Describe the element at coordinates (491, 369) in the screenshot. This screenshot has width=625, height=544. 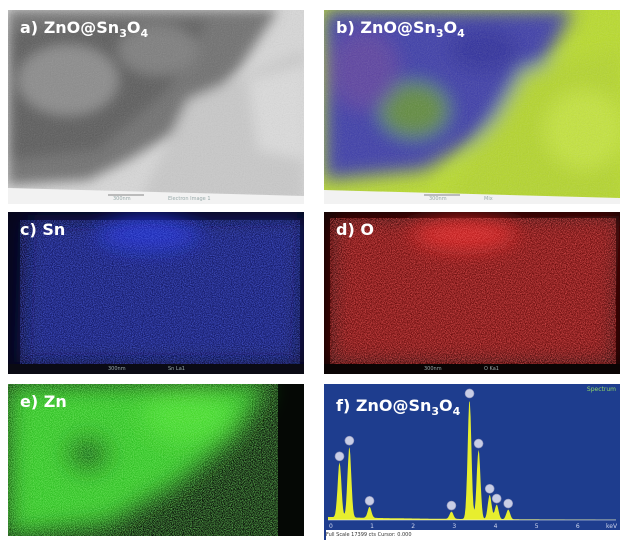
I see `image-caption: O Ka1` at that location.